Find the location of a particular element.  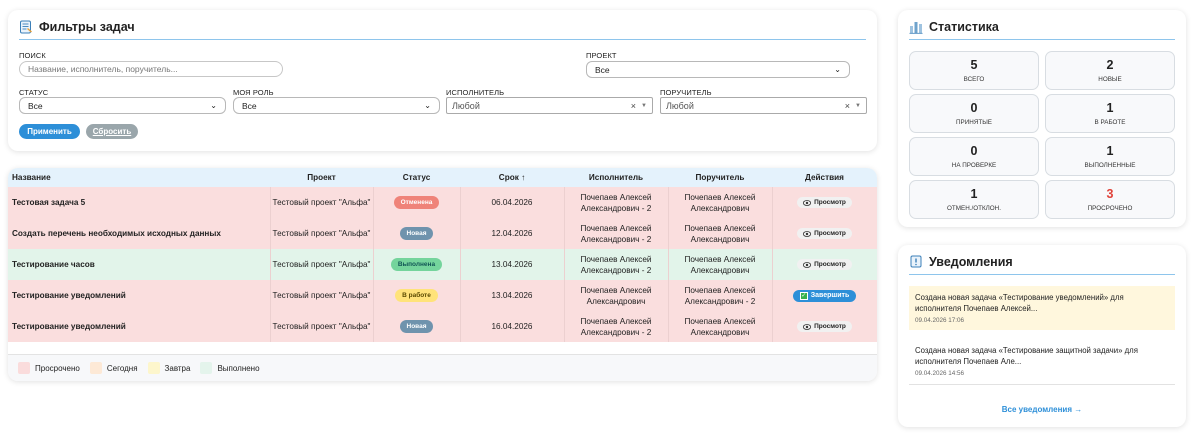

stat-label: НОВЫЕ is located at coordinates (1110, 79).